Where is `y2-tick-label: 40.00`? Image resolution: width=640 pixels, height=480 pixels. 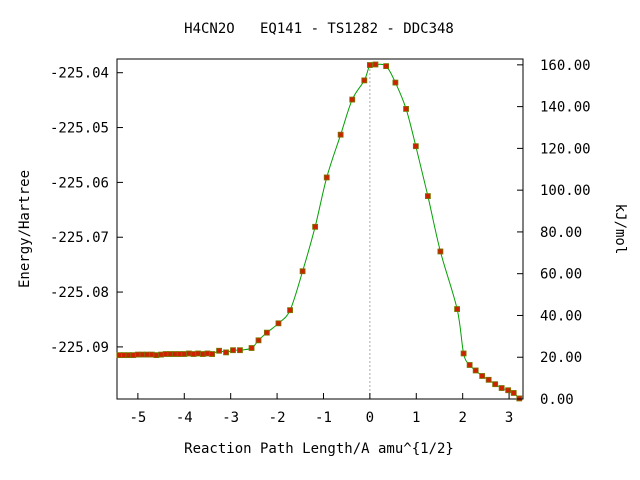
y2-tick-label: 40.00 is located at coordinates (561, 316).